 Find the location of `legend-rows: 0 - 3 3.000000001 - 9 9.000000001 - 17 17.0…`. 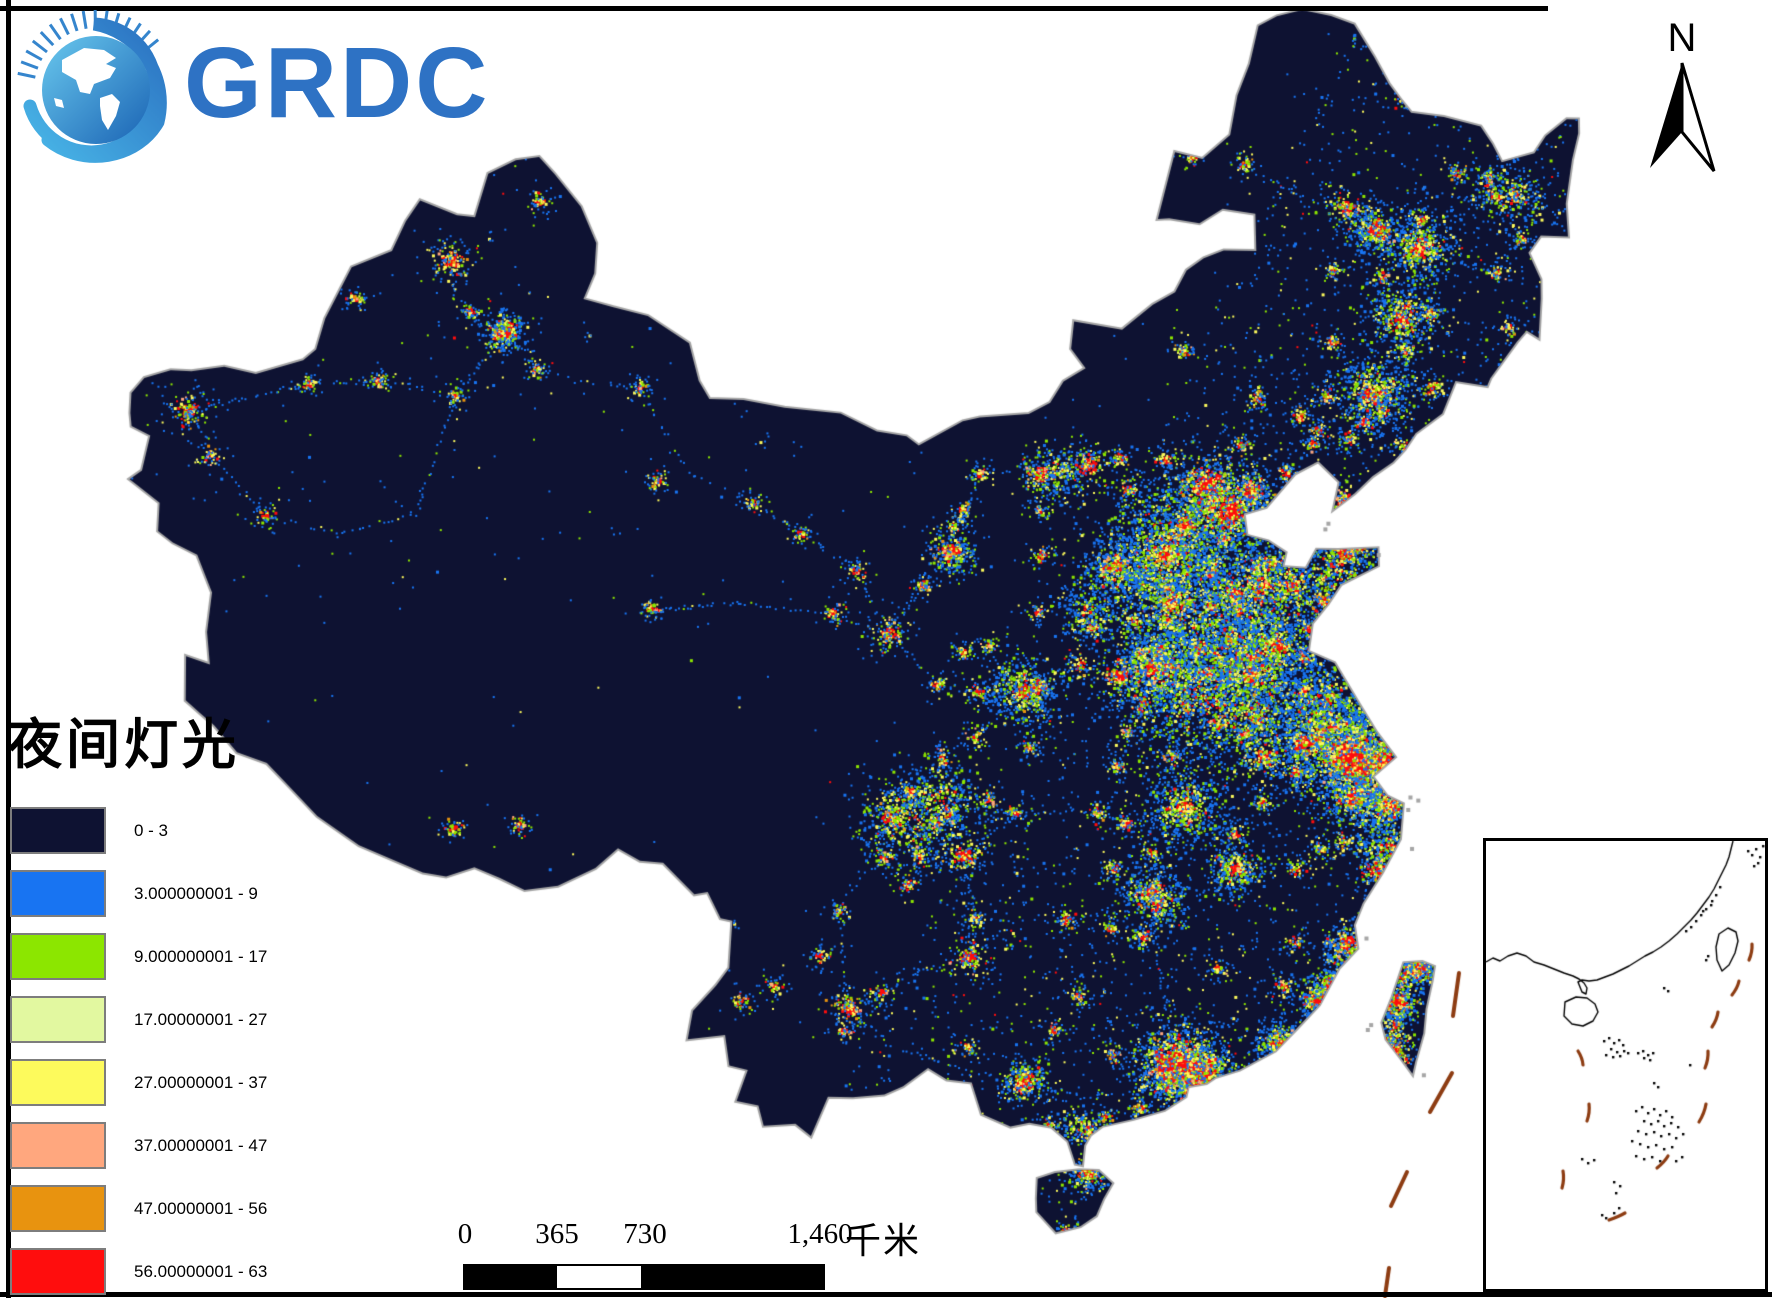

legend-rows: 0 - 3 3.000000001 - 9 9.000000001 - 17 17.0… is located at coordinates (174, 1051).